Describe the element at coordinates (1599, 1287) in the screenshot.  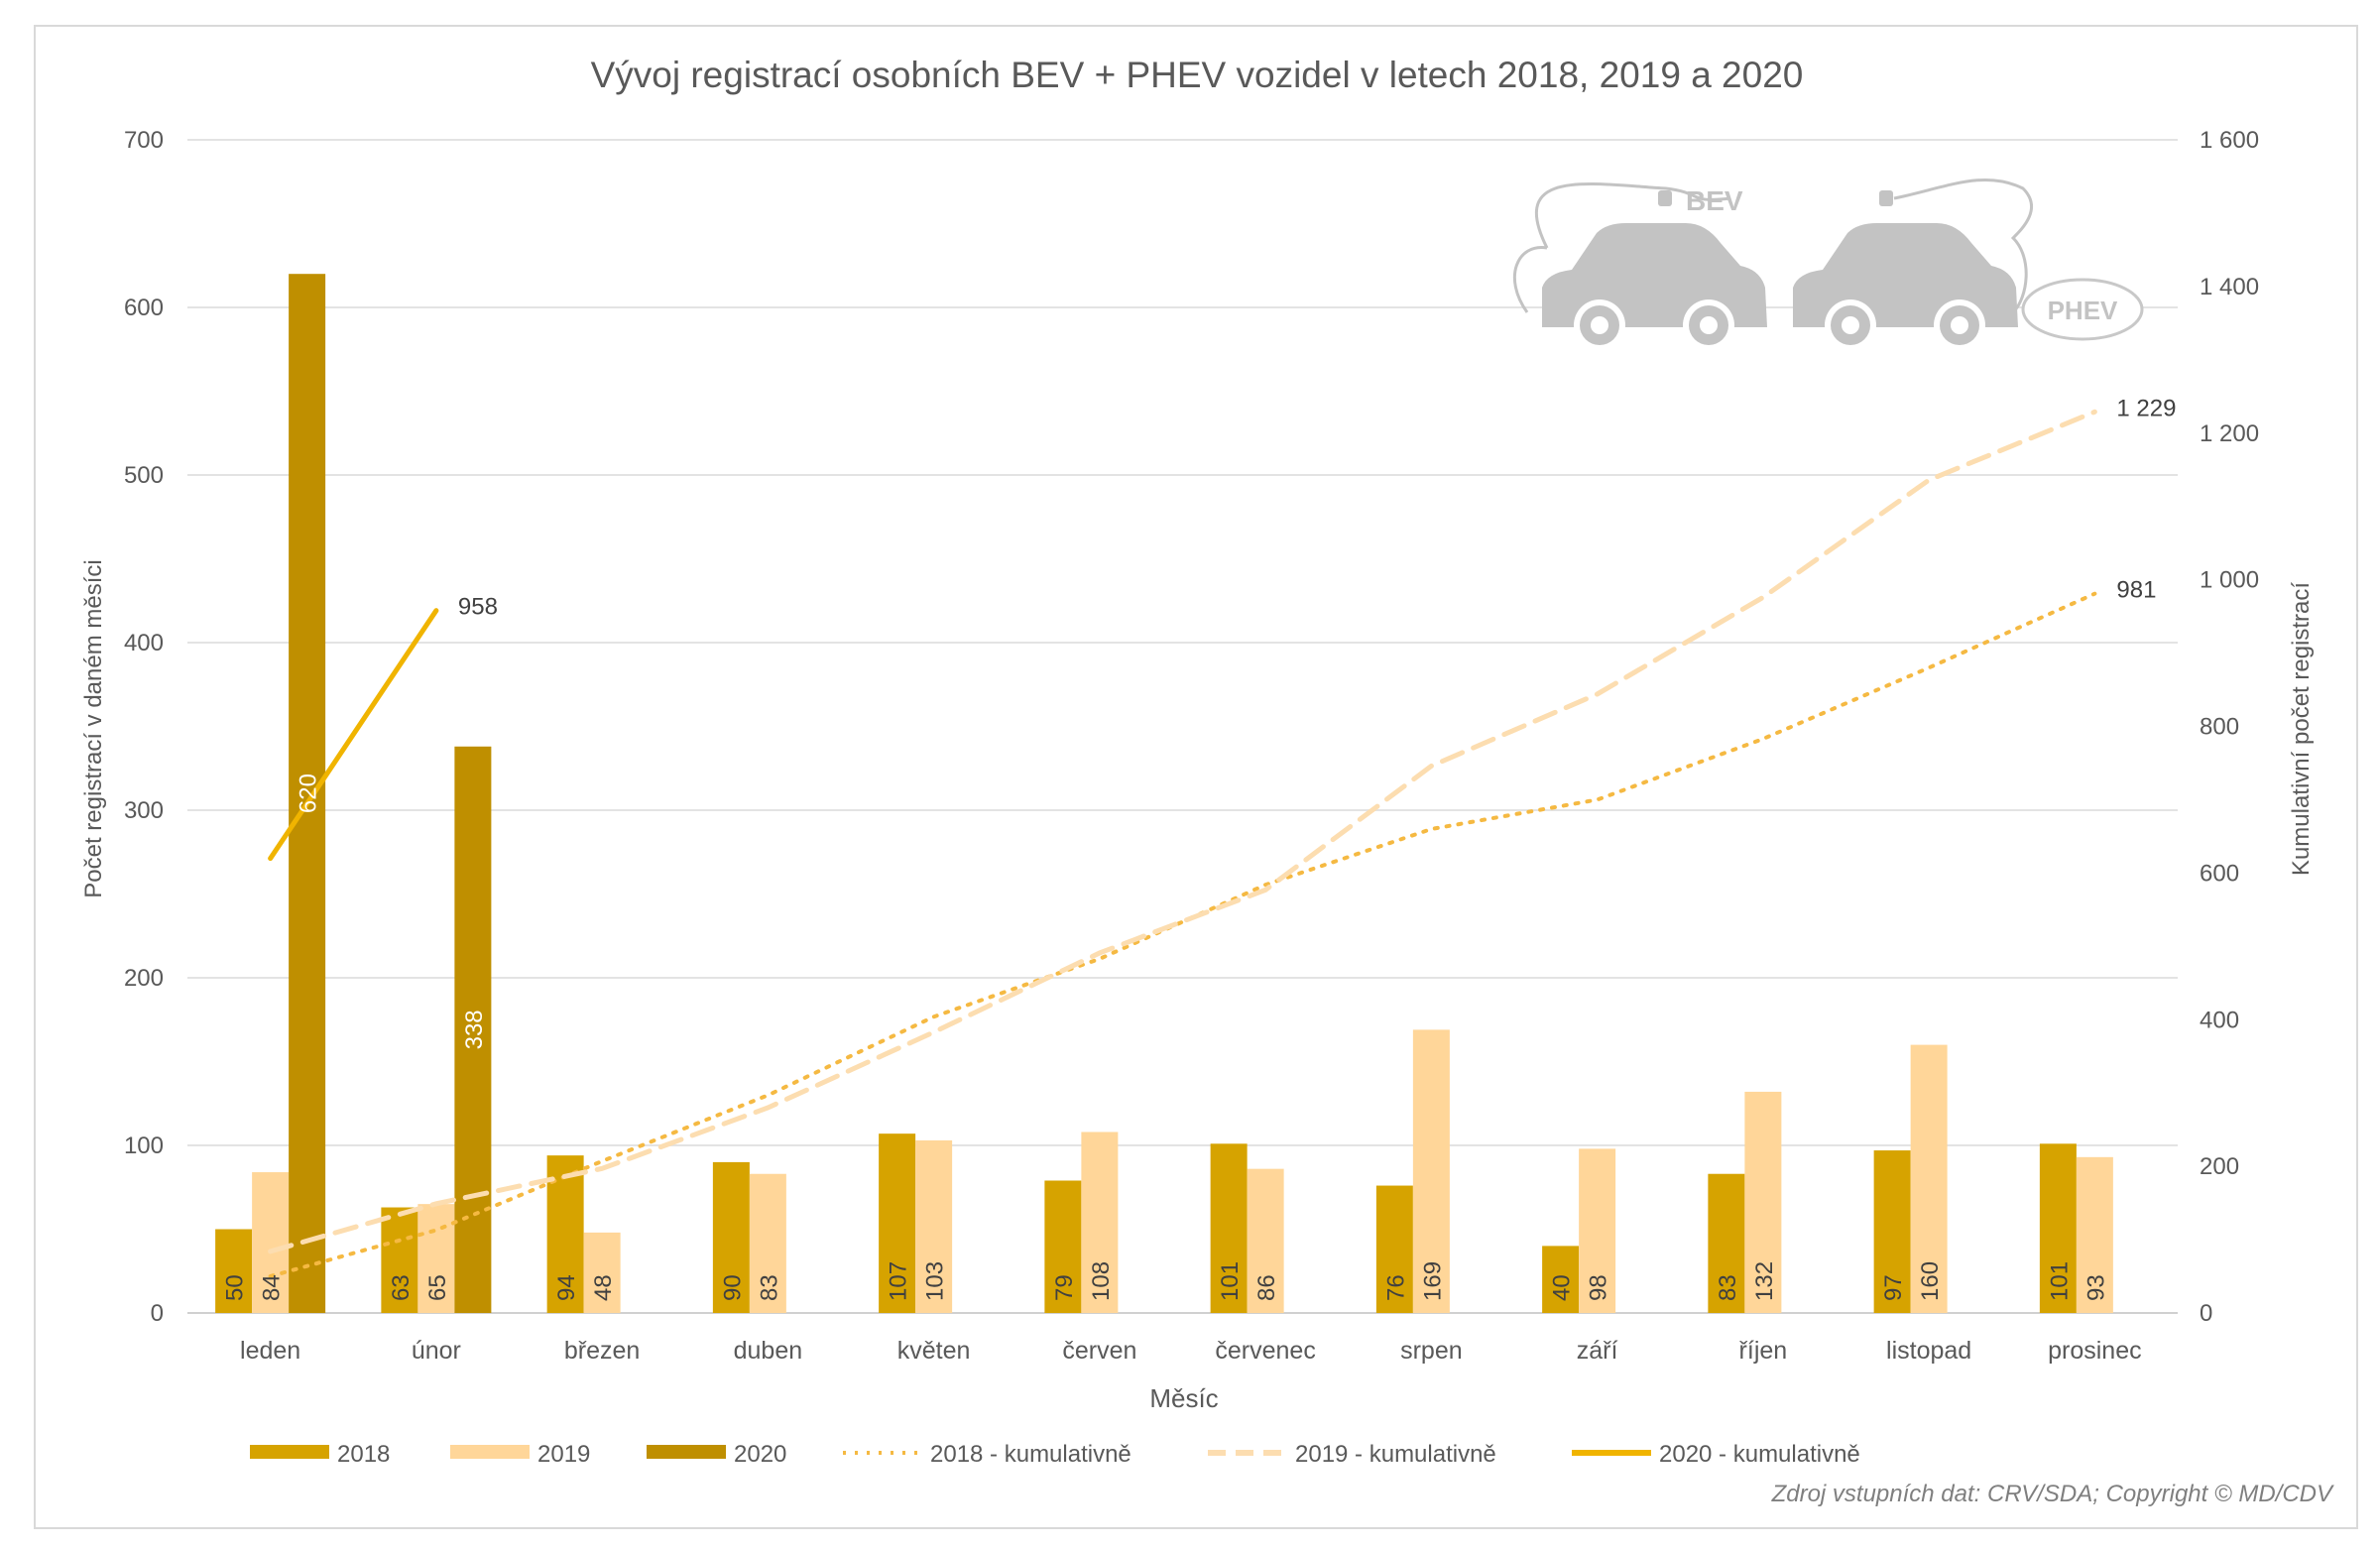
I see `data-label: 98` at that location.